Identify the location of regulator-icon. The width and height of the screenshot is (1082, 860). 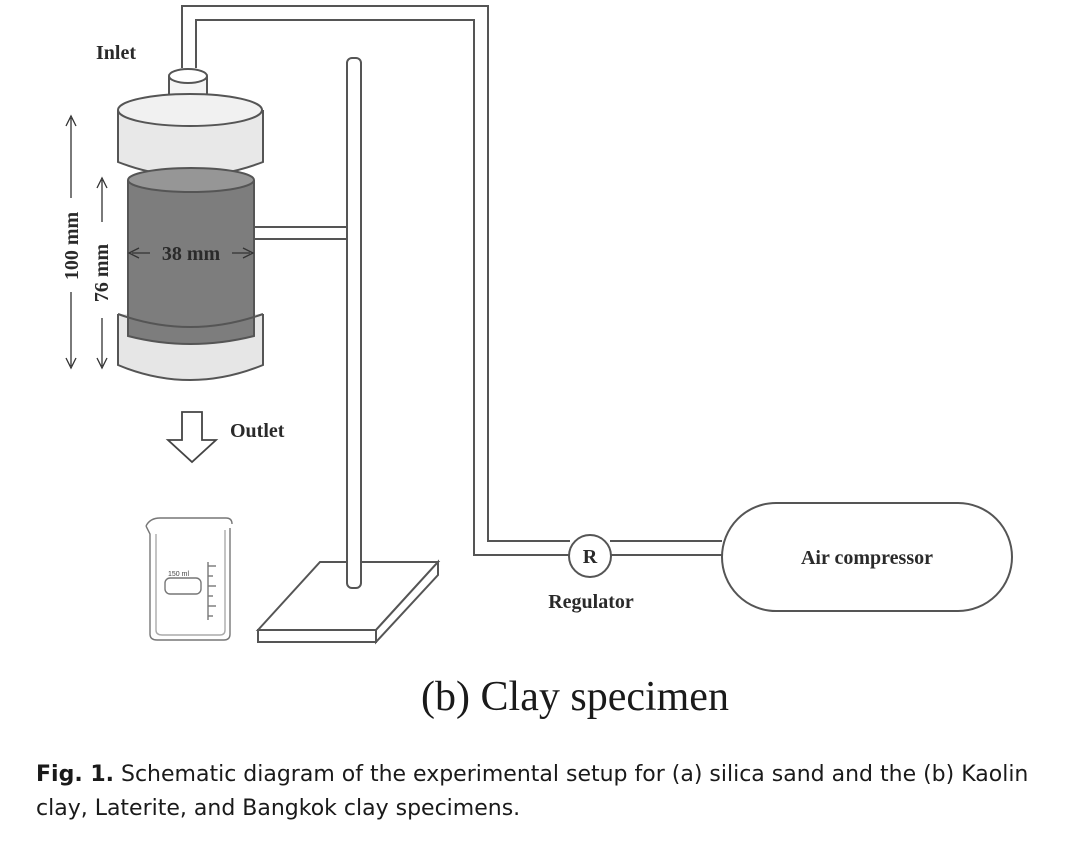
(590, 556).